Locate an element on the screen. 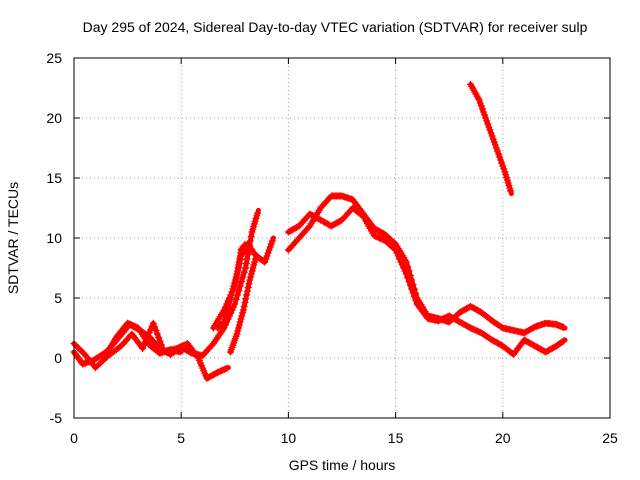 The height and width of the screenshot is (480, 640). series-sat-e is located at coordinates (231, 286).